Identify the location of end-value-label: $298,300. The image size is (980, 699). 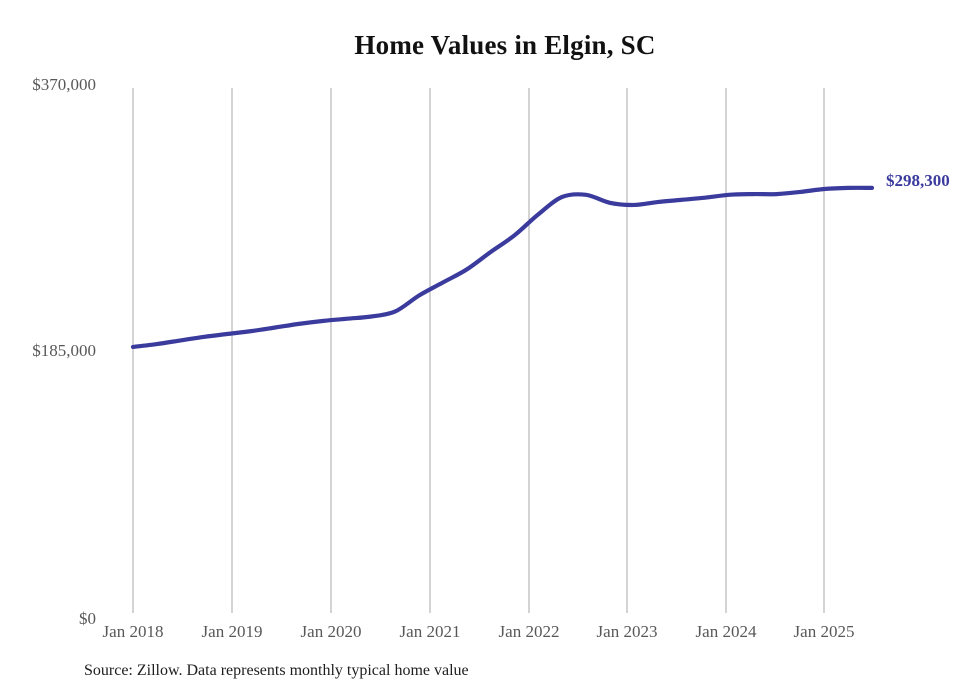
(918, 180).